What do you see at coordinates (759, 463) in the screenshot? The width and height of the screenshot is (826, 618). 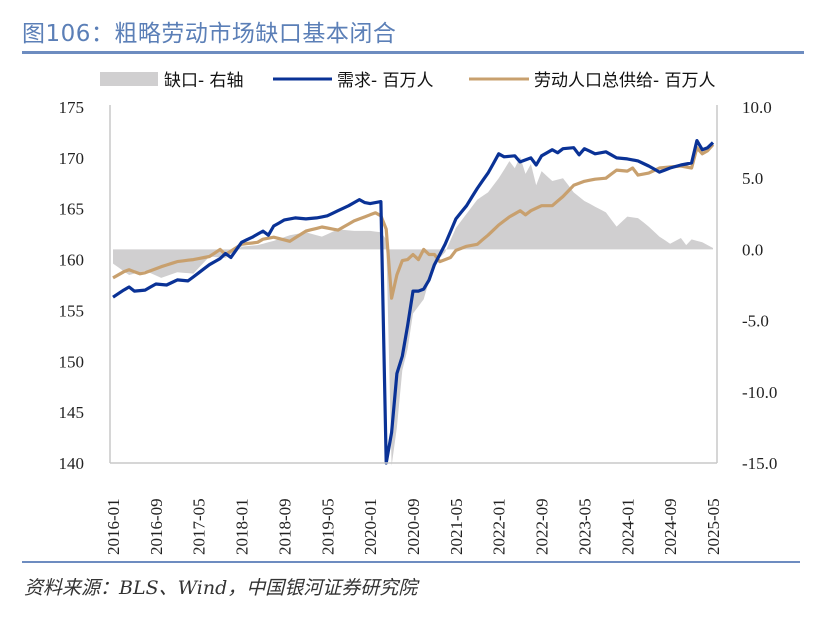 I see `right-tick-label: -15.0` at bounding box center [759, 463].